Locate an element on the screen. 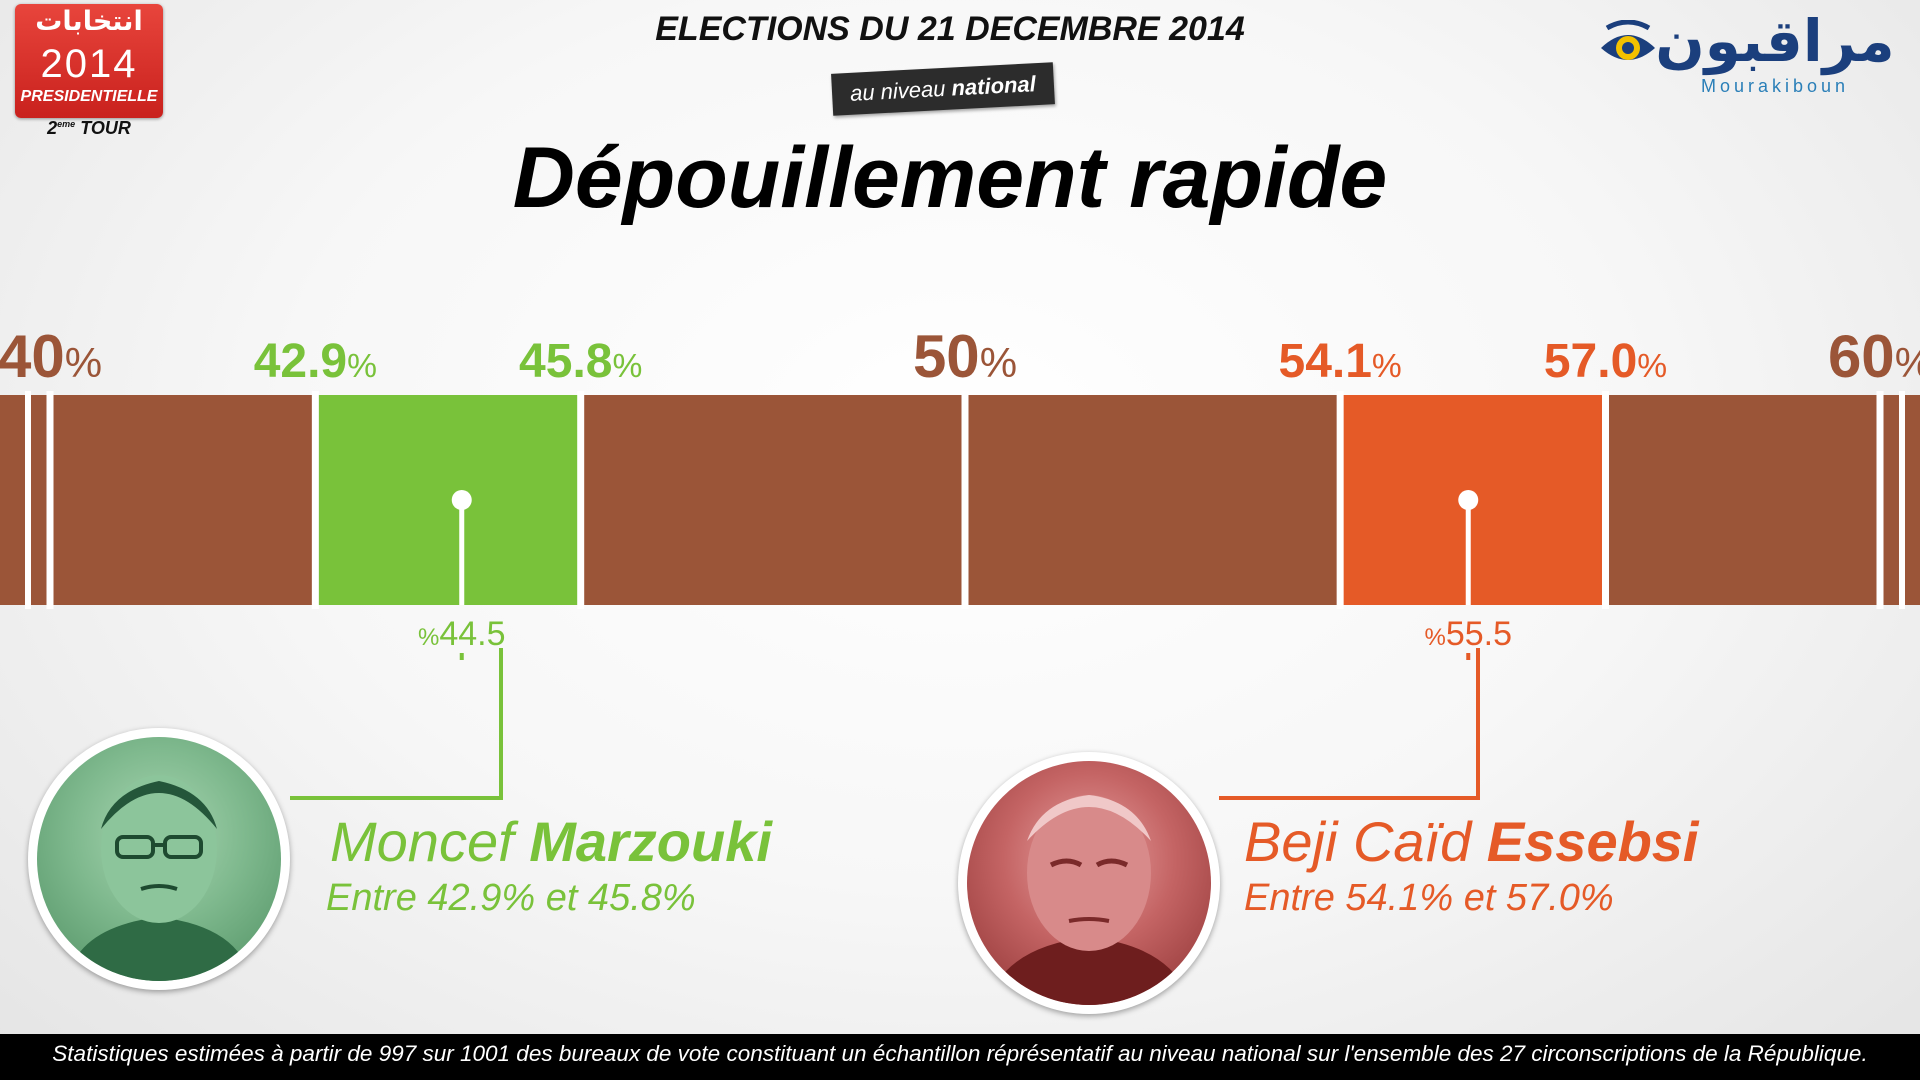  badge-year: 2014 is located at coordinates (89, 64).